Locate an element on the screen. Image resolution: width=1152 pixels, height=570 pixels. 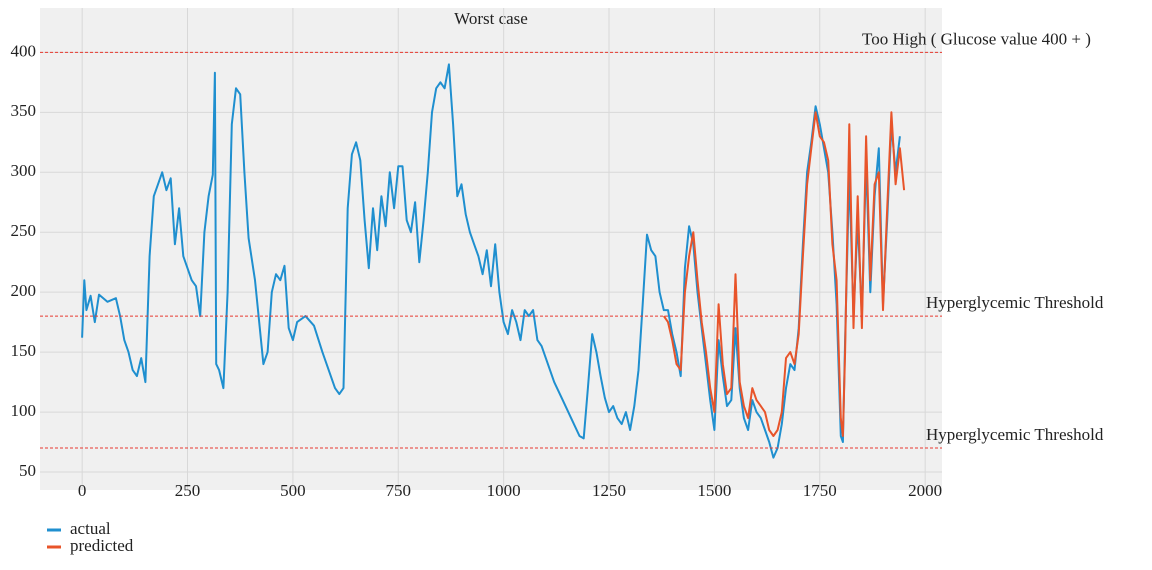
chart-title: Worst case is located at coordinates (491, 18).